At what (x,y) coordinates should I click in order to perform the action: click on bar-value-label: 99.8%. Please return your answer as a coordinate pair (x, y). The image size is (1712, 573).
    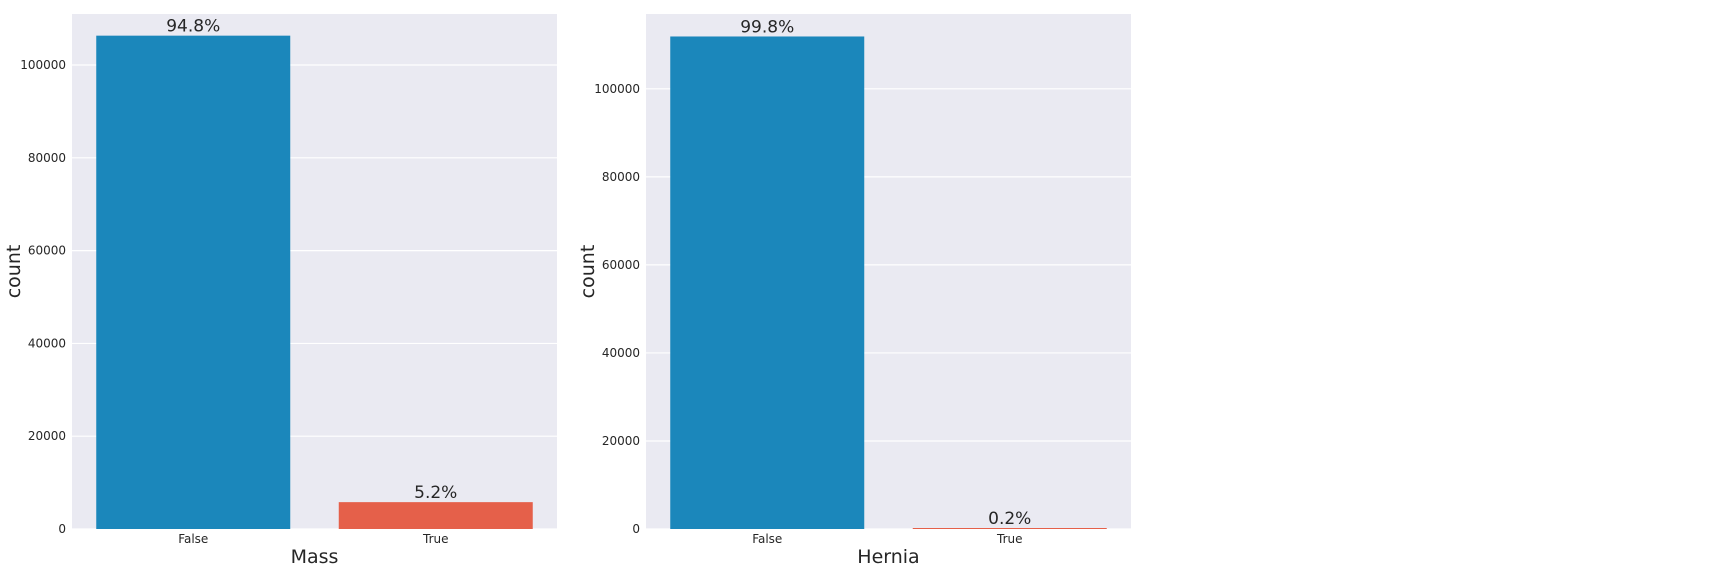
    Looking at the image, I should click on (767, 27).